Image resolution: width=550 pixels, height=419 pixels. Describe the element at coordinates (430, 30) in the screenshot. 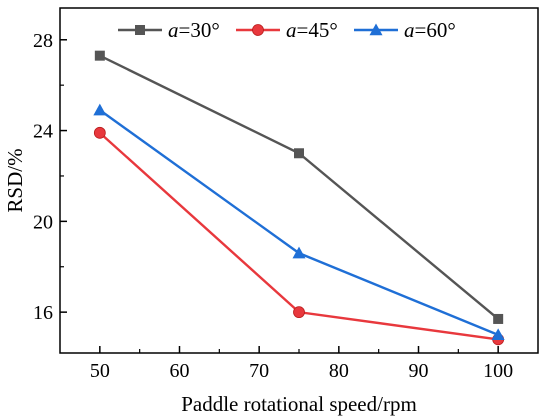

I see `legend-label: a=60°` at that location.